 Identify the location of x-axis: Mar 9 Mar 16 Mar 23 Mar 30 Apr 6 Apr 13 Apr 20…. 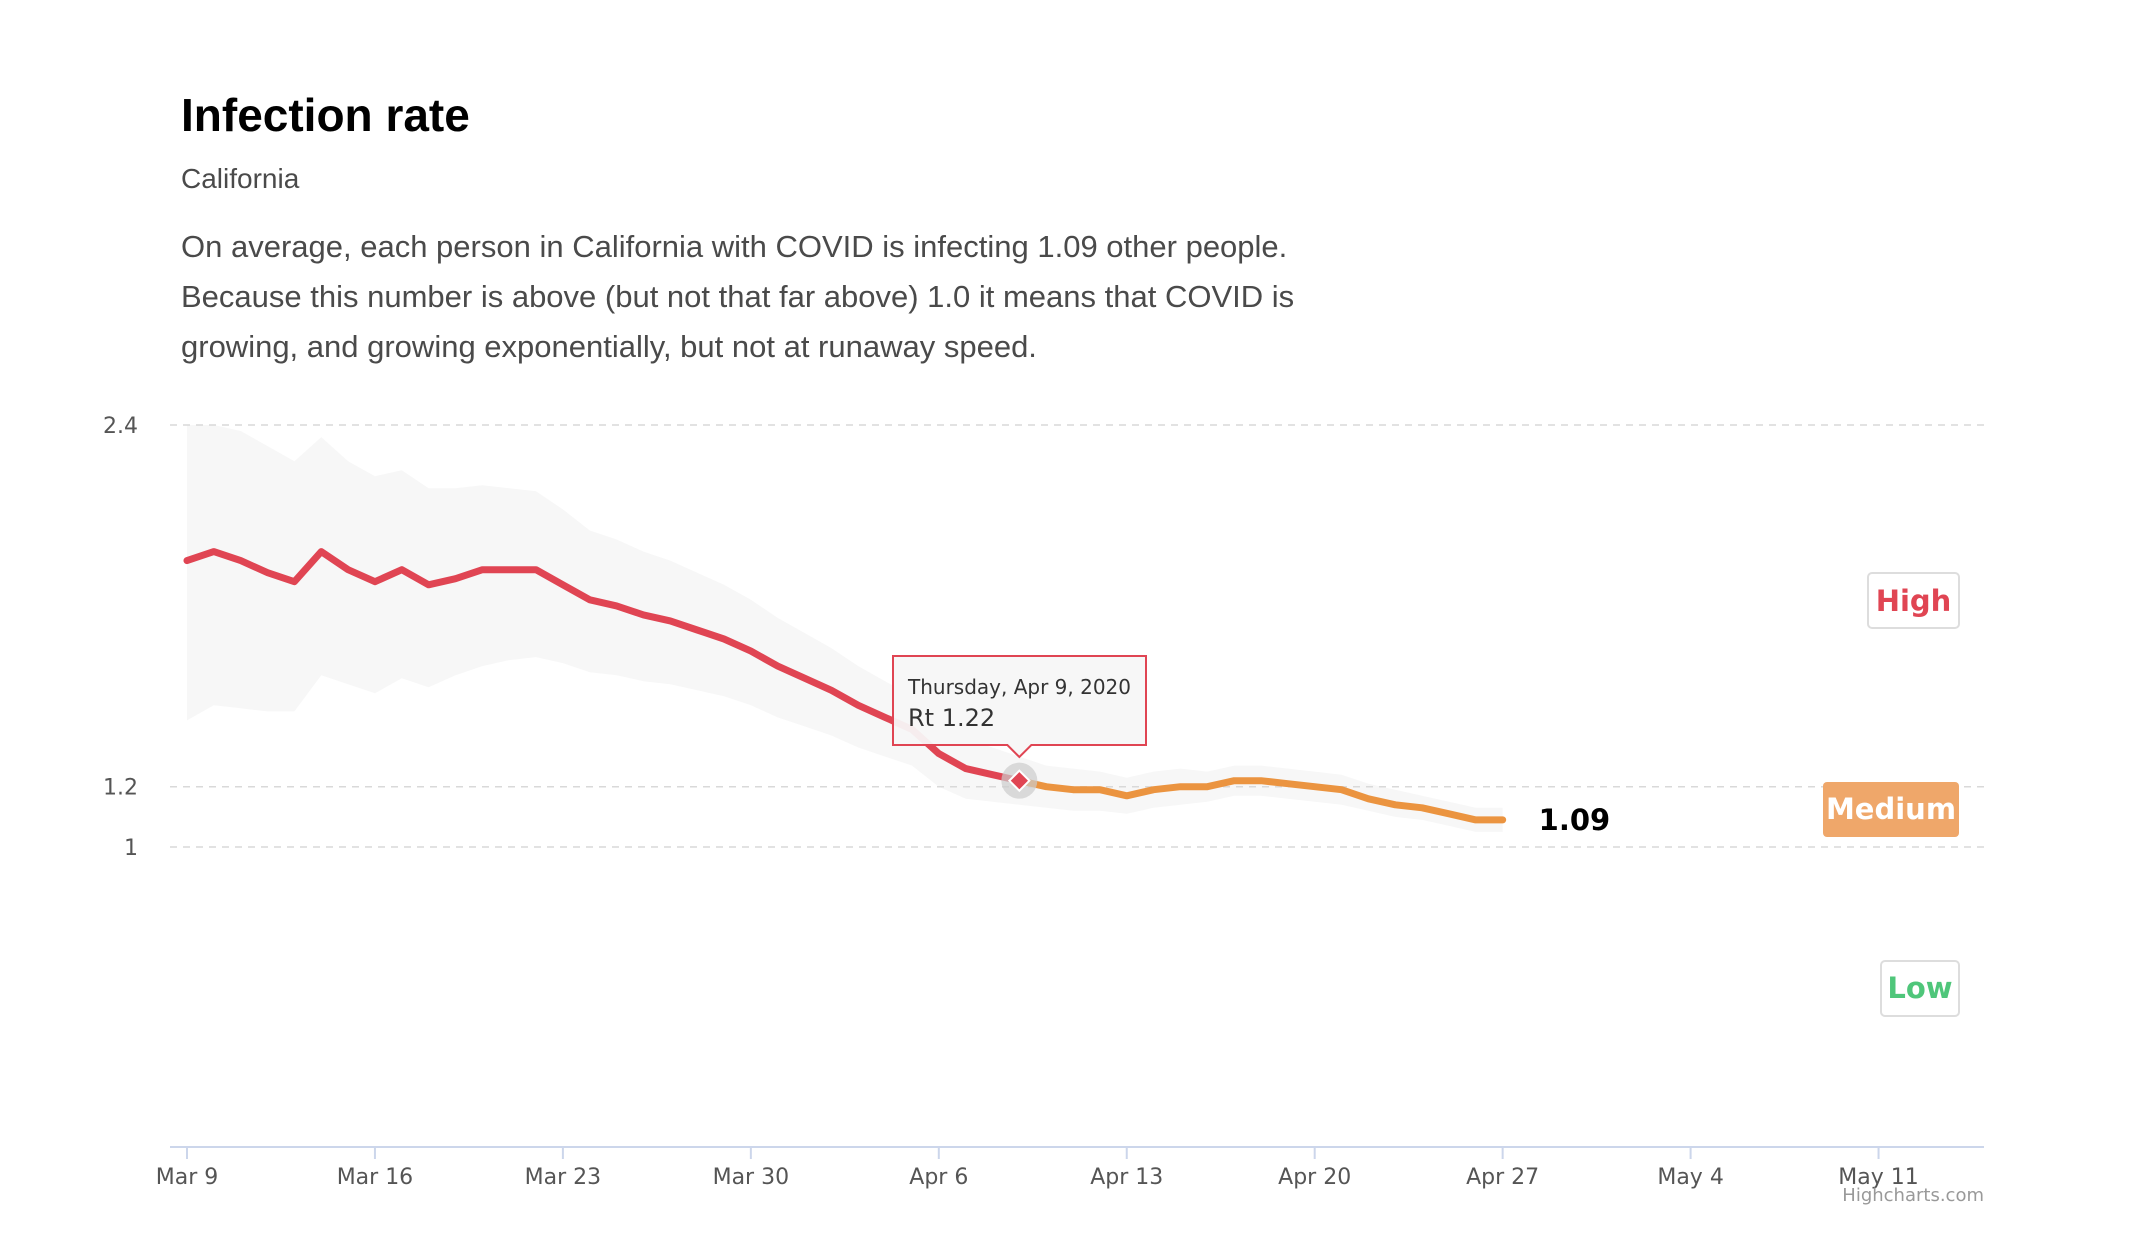
(1070, 1168).